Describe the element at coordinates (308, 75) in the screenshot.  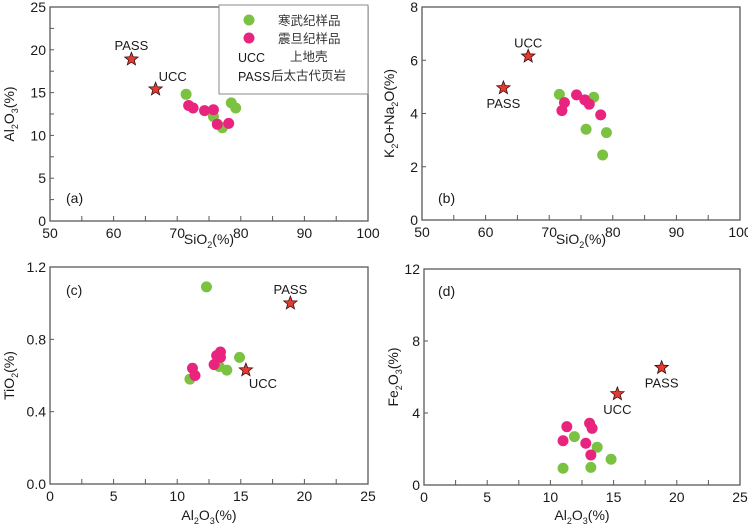
I see `legend-label-pass: 后太古代页岩` at that location.